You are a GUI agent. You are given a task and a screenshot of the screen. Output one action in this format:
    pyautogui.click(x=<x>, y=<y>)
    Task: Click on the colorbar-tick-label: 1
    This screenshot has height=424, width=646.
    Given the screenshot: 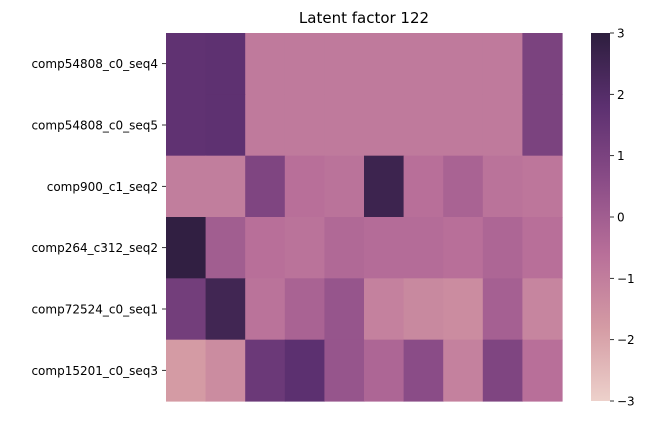 What is the action you would take?
    pyautogui.click(x=621, y=156)
    